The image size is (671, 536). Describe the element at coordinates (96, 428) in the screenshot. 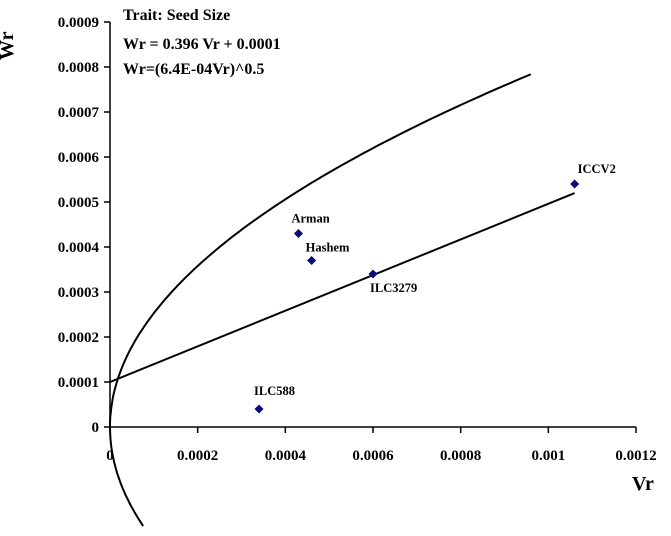

I see `y-tick-label: 0` at that location.